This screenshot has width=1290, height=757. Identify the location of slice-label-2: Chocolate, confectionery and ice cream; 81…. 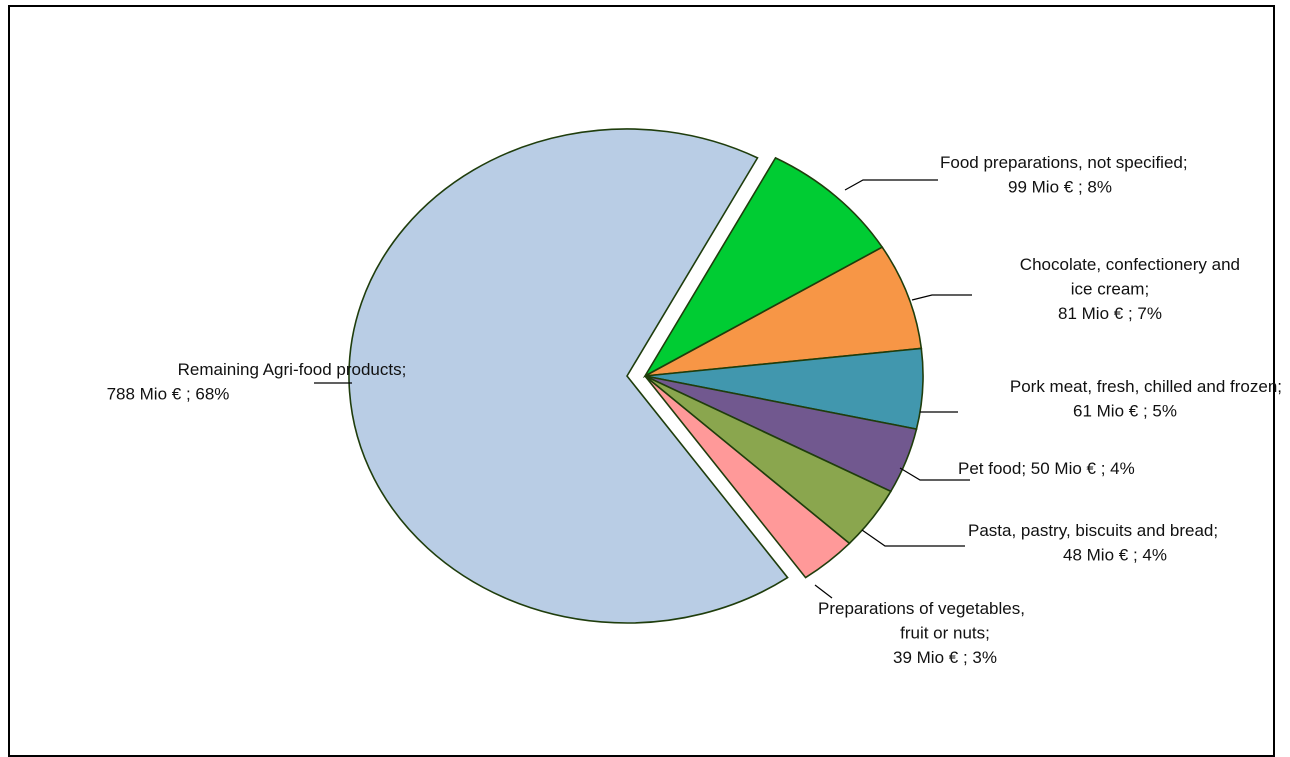
(1130, 289).